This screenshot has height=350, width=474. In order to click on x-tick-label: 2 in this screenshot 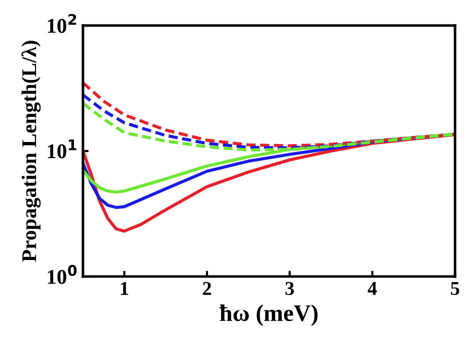, I will do `click(207, 288)`.